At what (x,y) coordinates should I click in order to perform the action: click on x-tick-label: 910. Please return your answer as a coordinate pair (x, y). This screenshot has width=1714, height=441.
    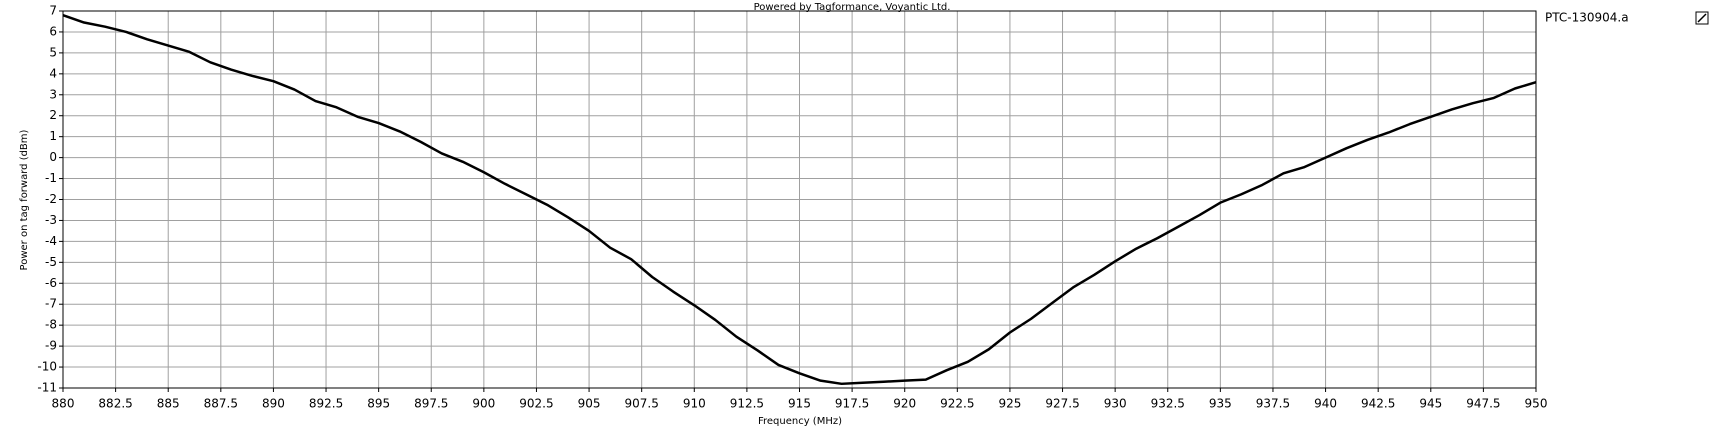
    Looking at the image, I should click on (694, 404).